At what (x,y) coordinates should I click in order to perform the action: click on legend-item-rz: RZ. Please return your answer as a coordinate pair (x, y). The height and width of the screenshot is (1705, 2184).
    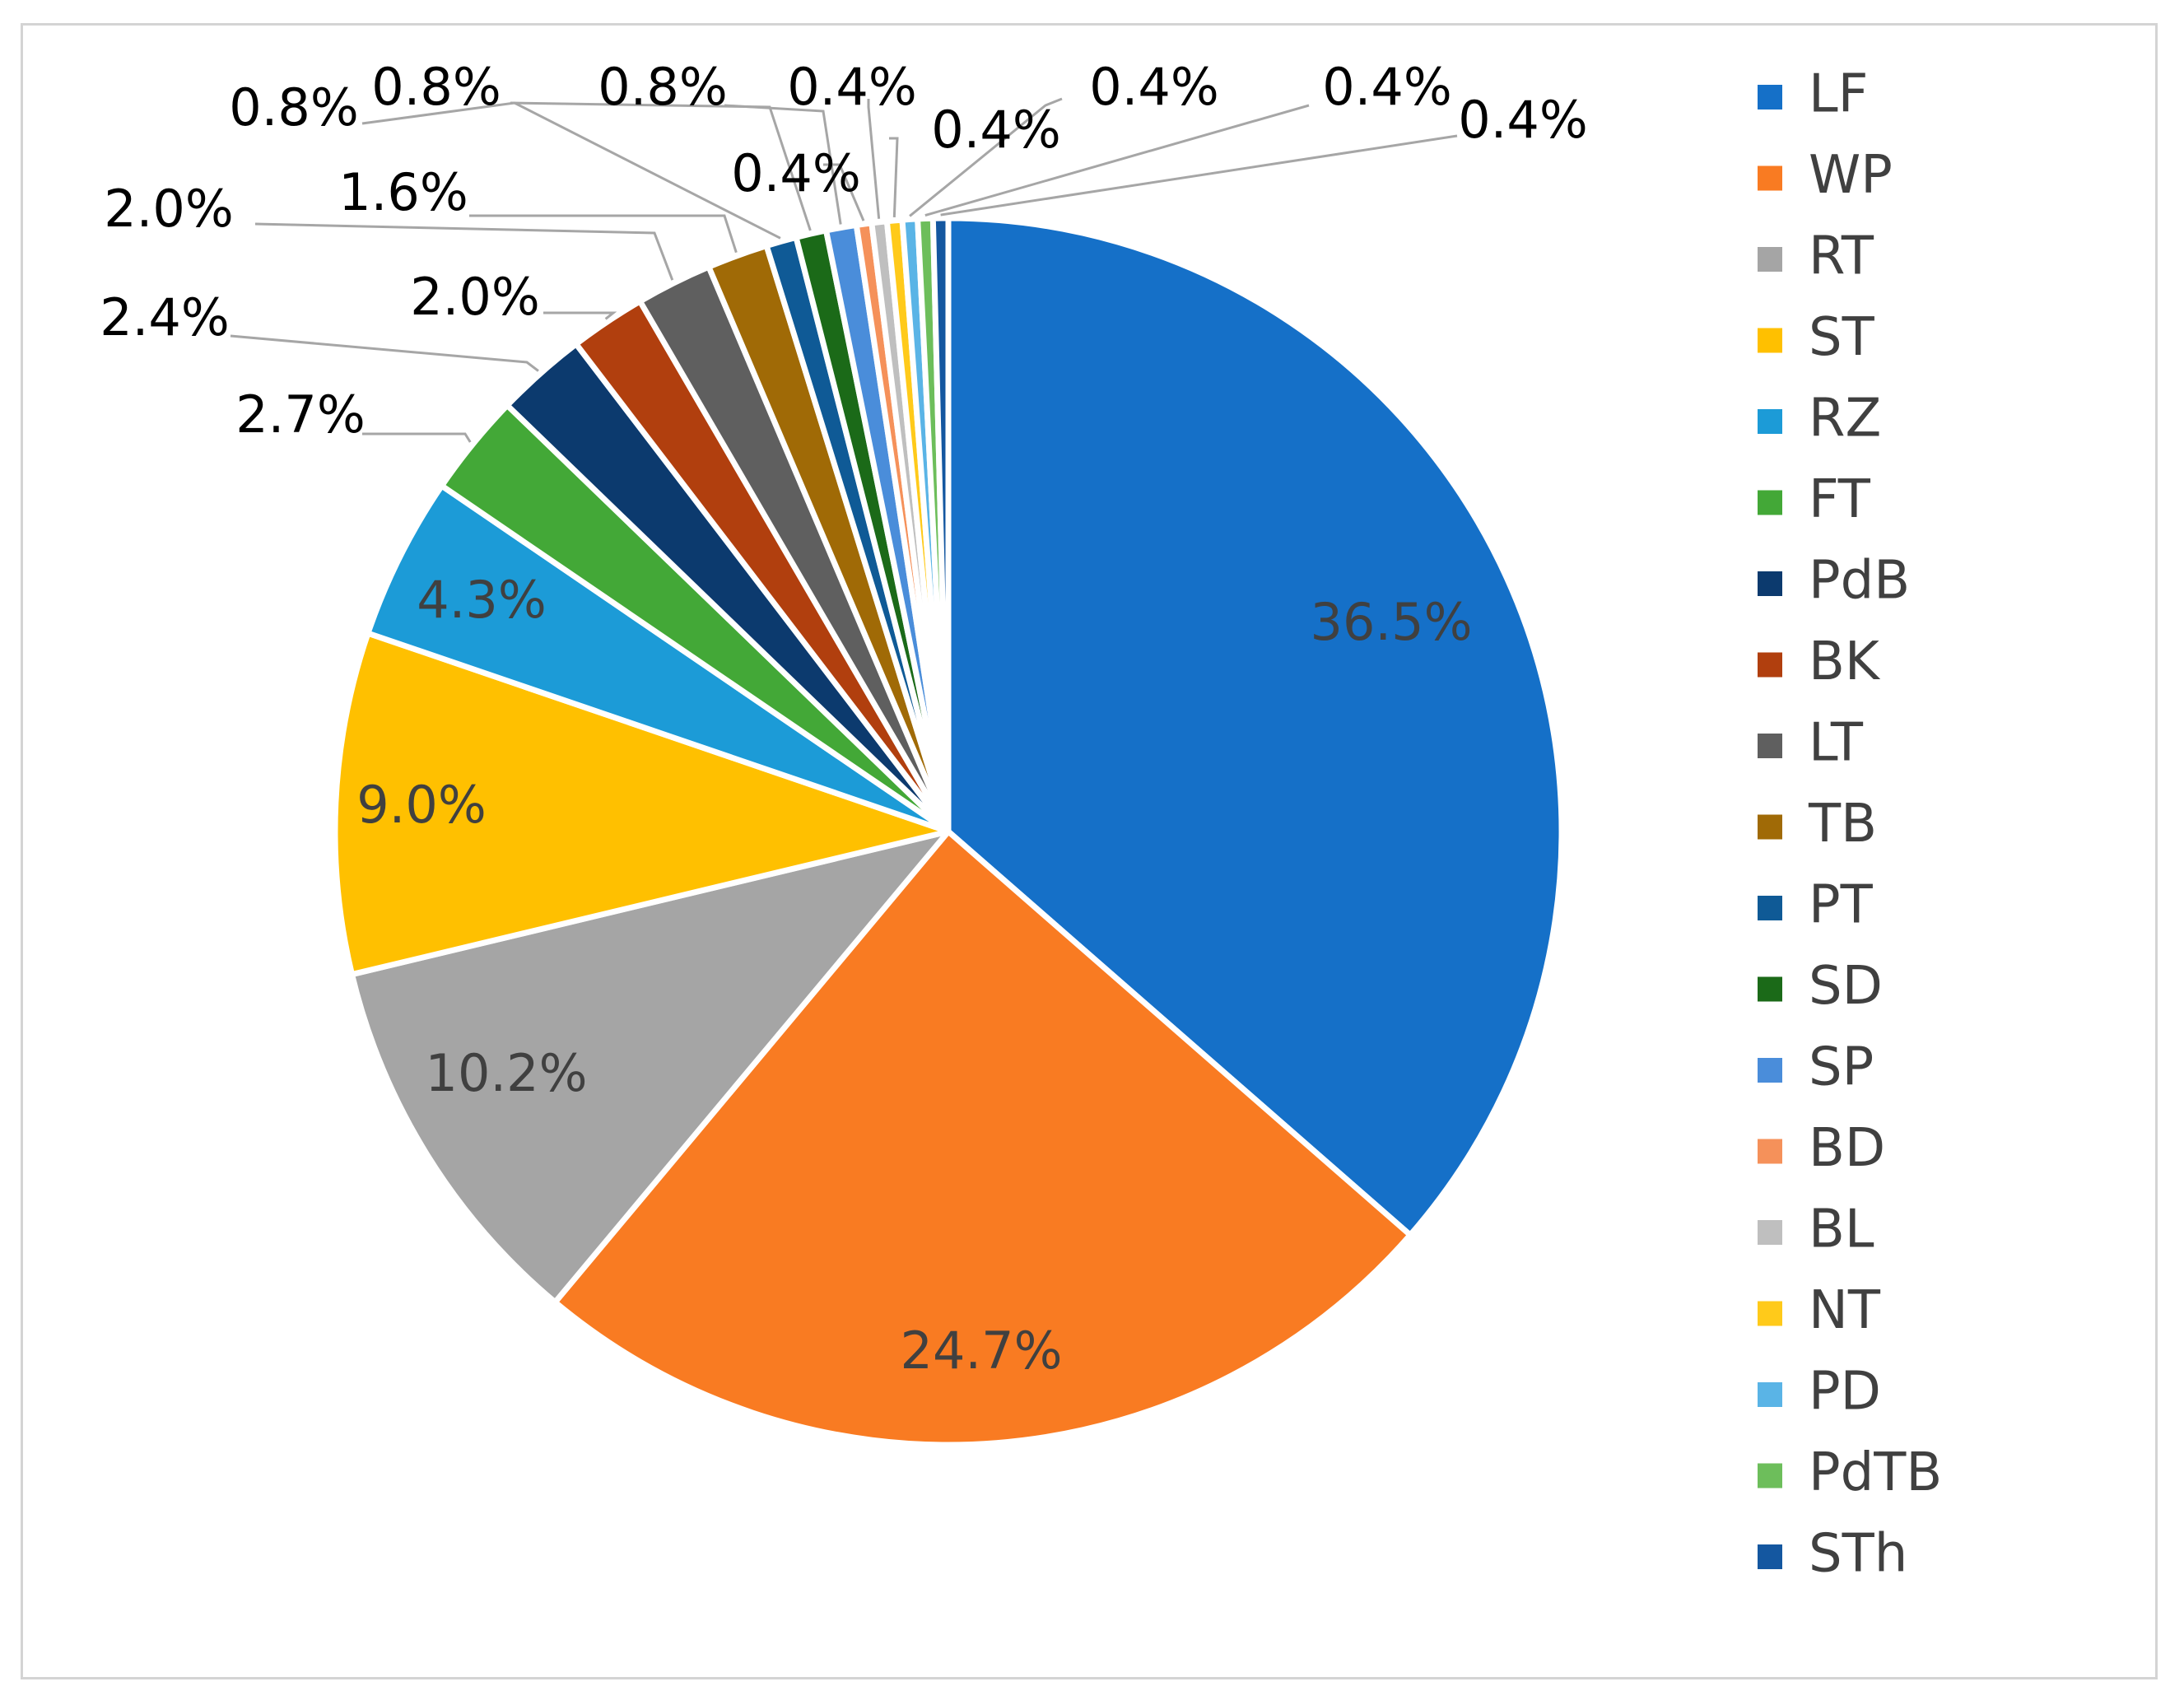
    Looking at the image, I should click on (1819, 419).